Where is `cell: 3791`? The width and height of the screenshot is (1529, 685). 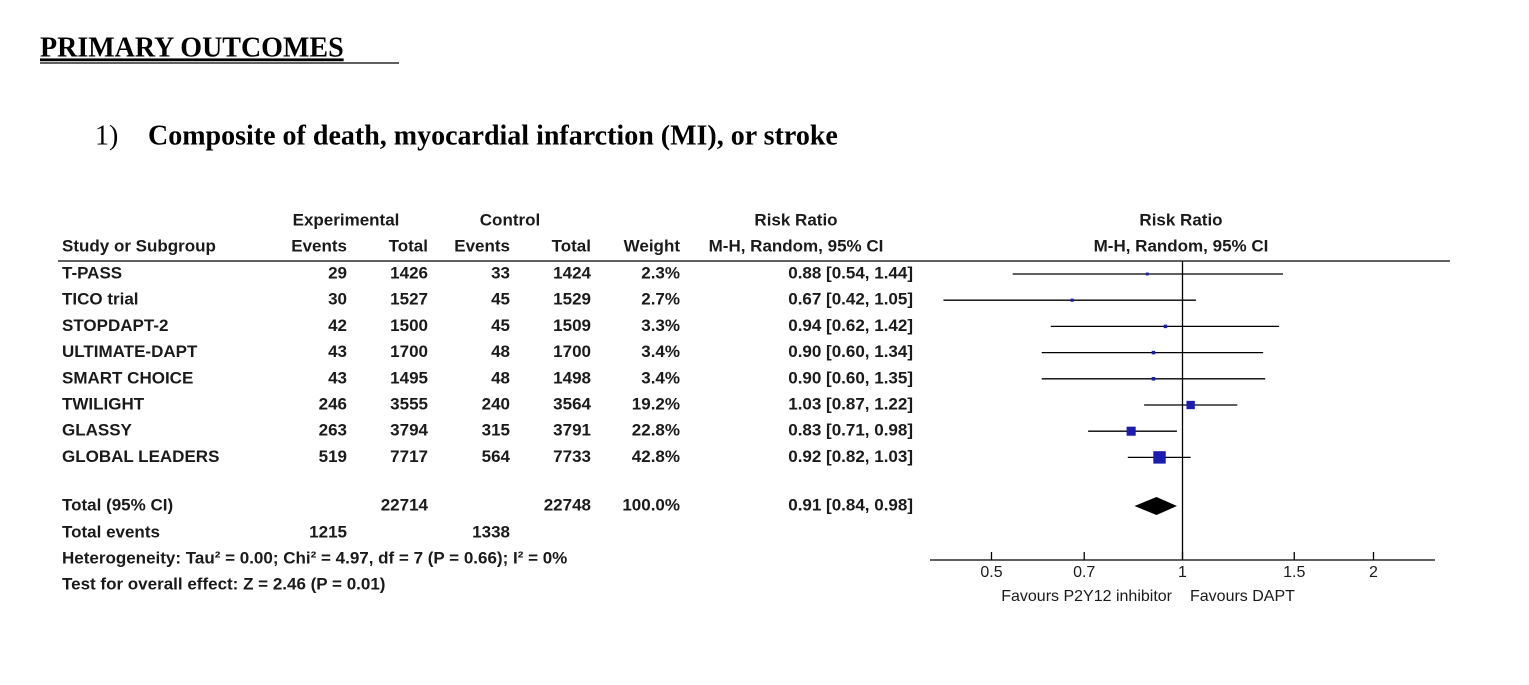
cell: 3791 is located at coordinates (572, 430).